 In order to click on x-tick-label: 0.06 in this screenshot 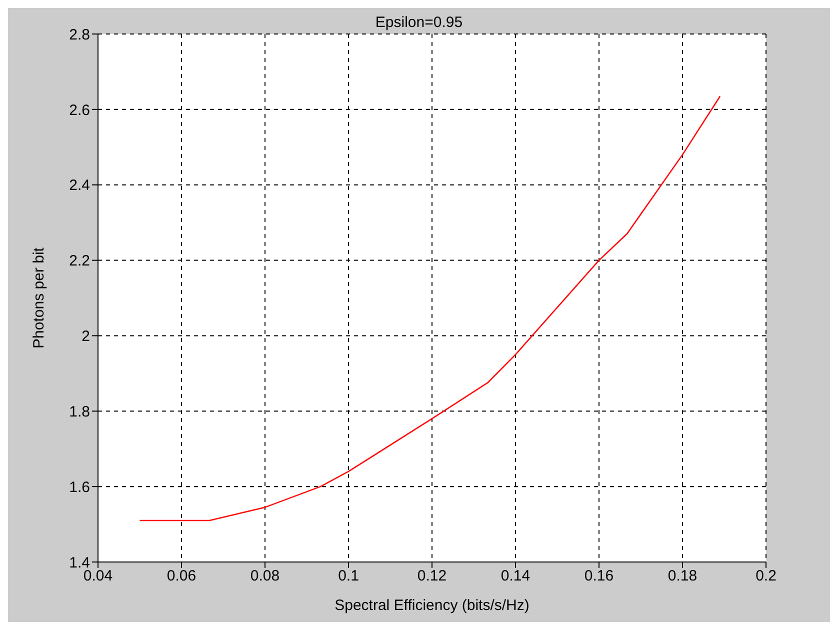, I will do `click(181, 576)`.